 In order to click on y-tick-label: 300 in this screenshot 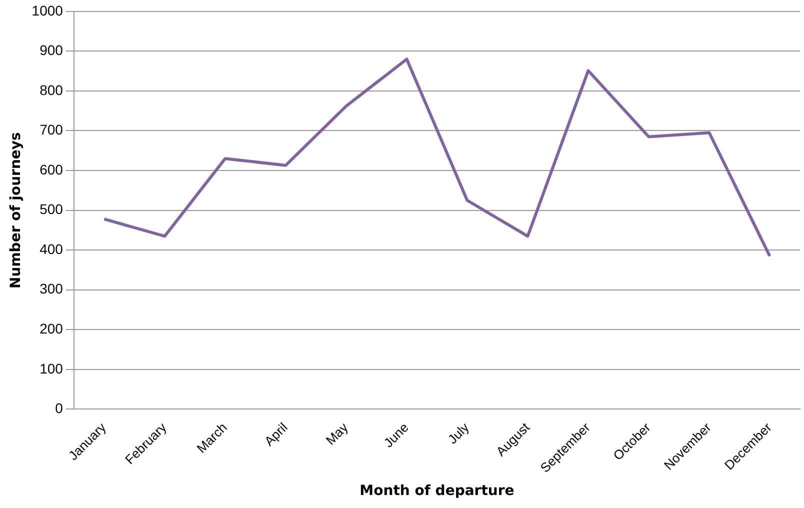, I will do `click(52, 288)`.